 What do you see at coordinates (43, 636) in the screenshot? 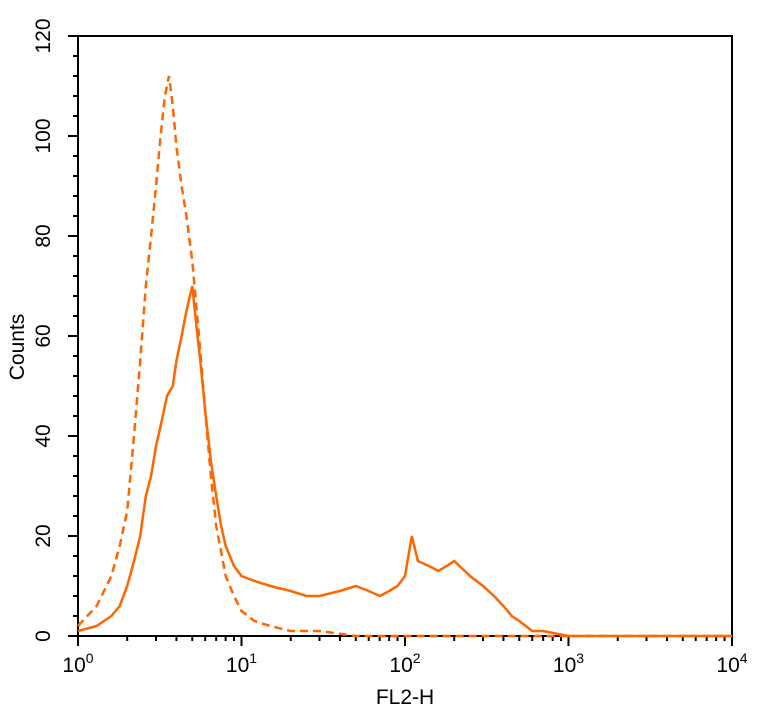
I see `y-tick-label: 0` at bounding box center [43, 636].